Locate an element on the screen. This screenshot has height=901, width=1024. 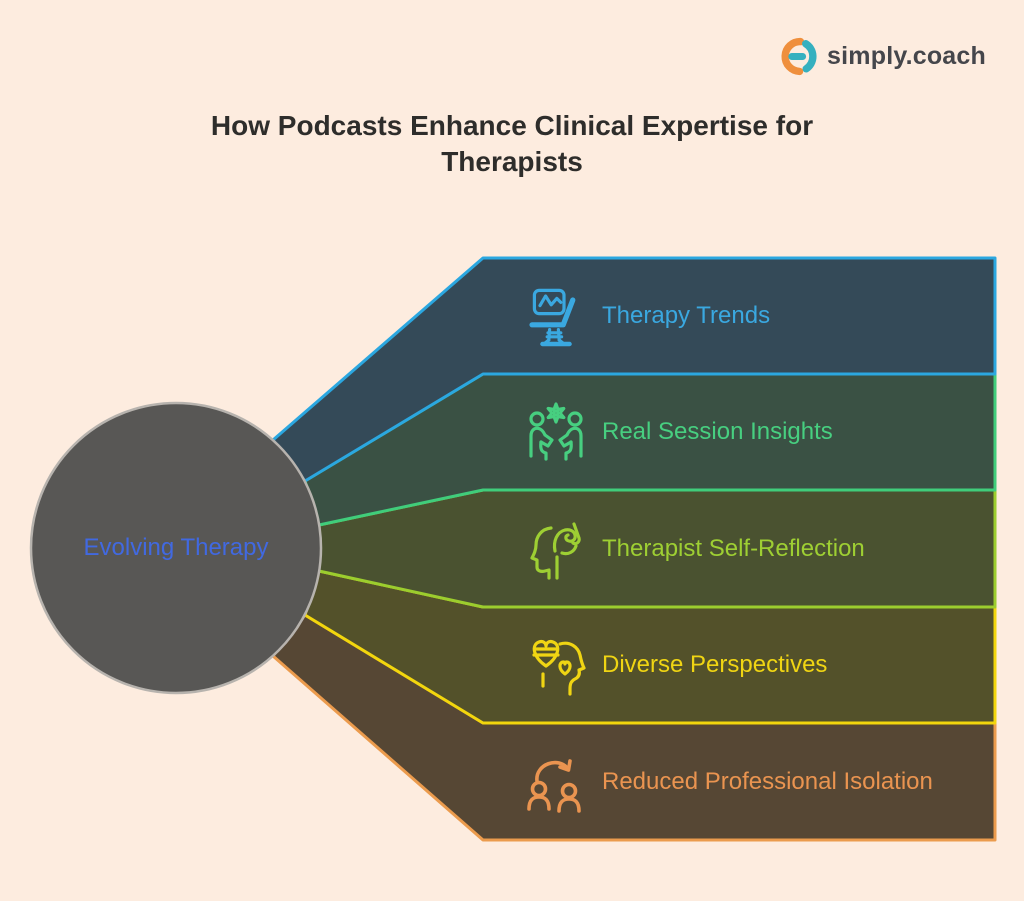
branch-row-real-session-insights: Real Session Insights is located at coordinates (678, 432).